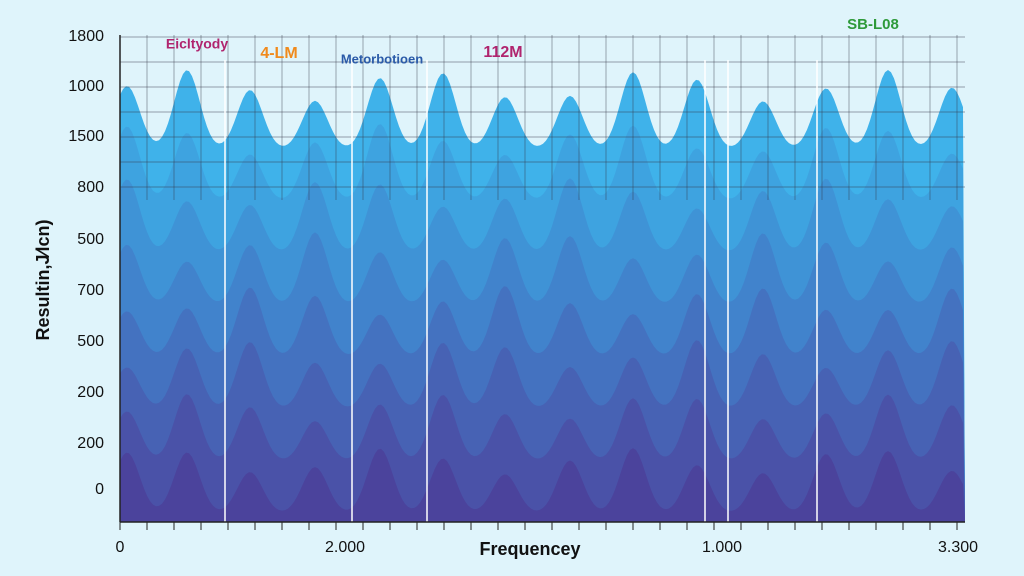 The width and height of the screenshot is (1024, 576). I want to click on annotation: Metorbotioen, so click(382, 58).